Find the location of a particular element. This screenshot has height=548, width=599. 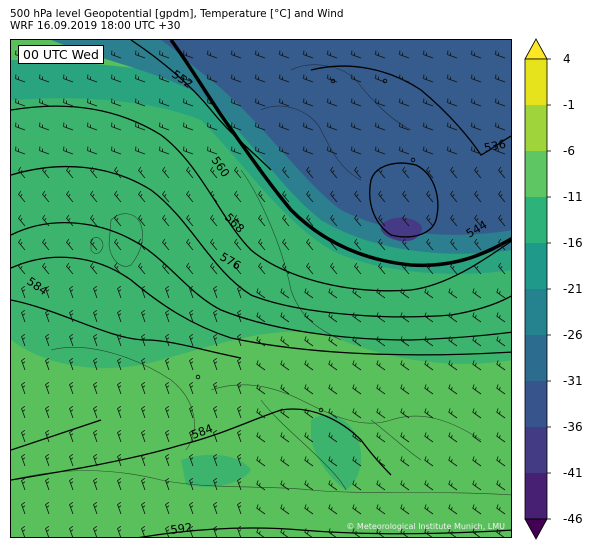

colorbar-tick-label: -16 is located at coordinates (573, 243).